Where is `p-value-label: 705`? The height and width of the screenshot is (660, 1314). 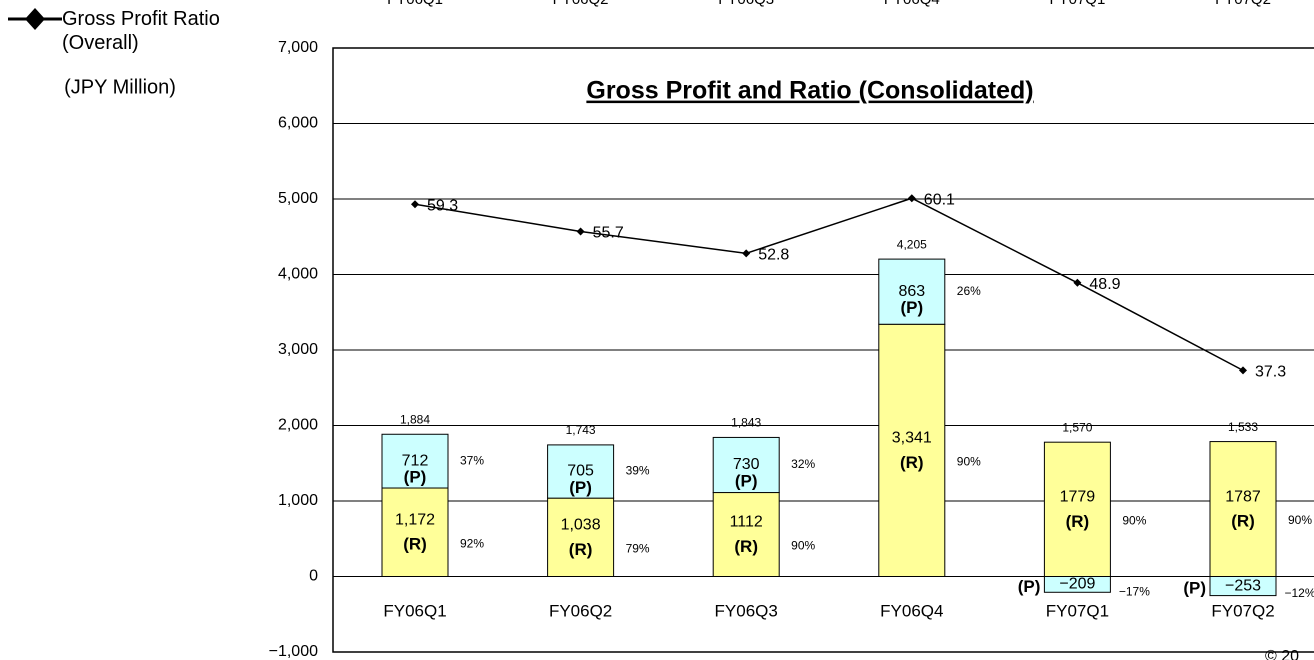 p-value-label: 705 is located at coordinates (580, 471).